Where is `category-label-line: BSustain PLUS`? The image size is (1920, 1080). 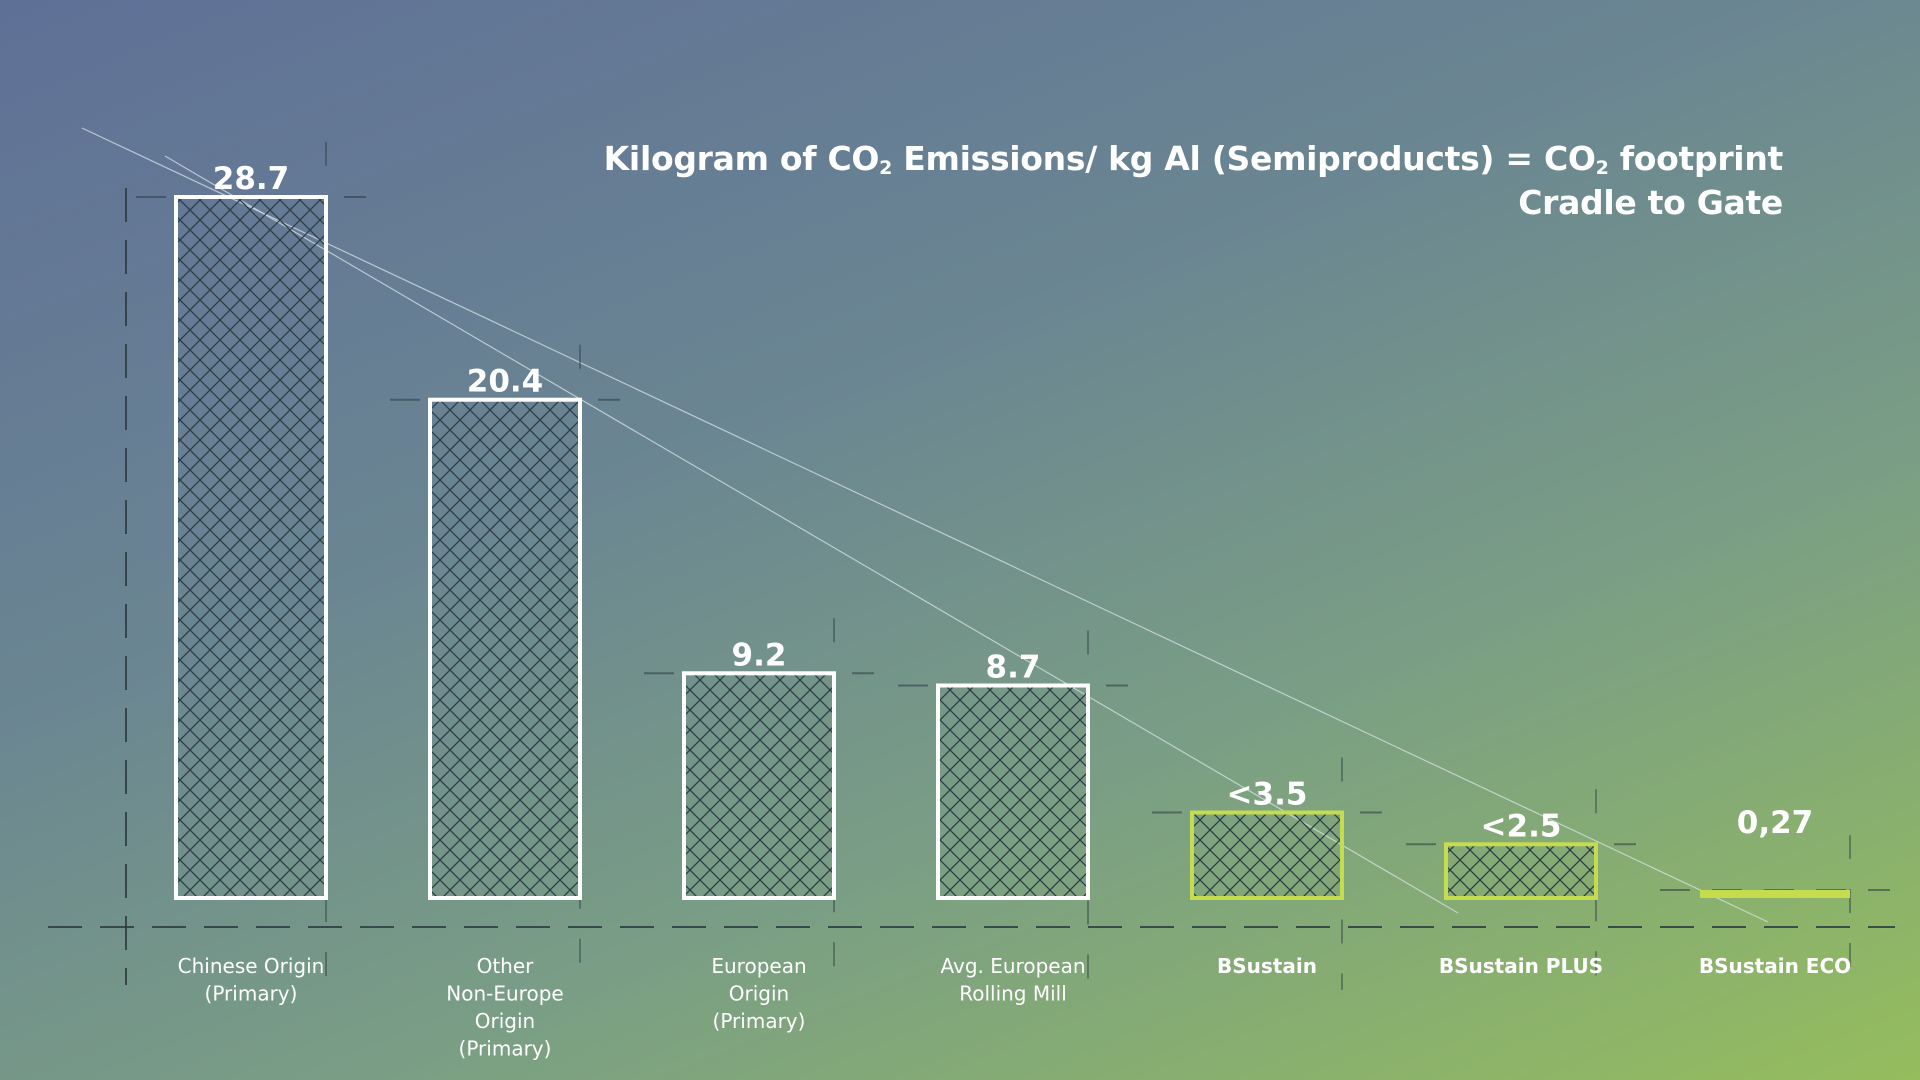
category-label-line: BSustain PLUS is located at coordinates (1521, 966).